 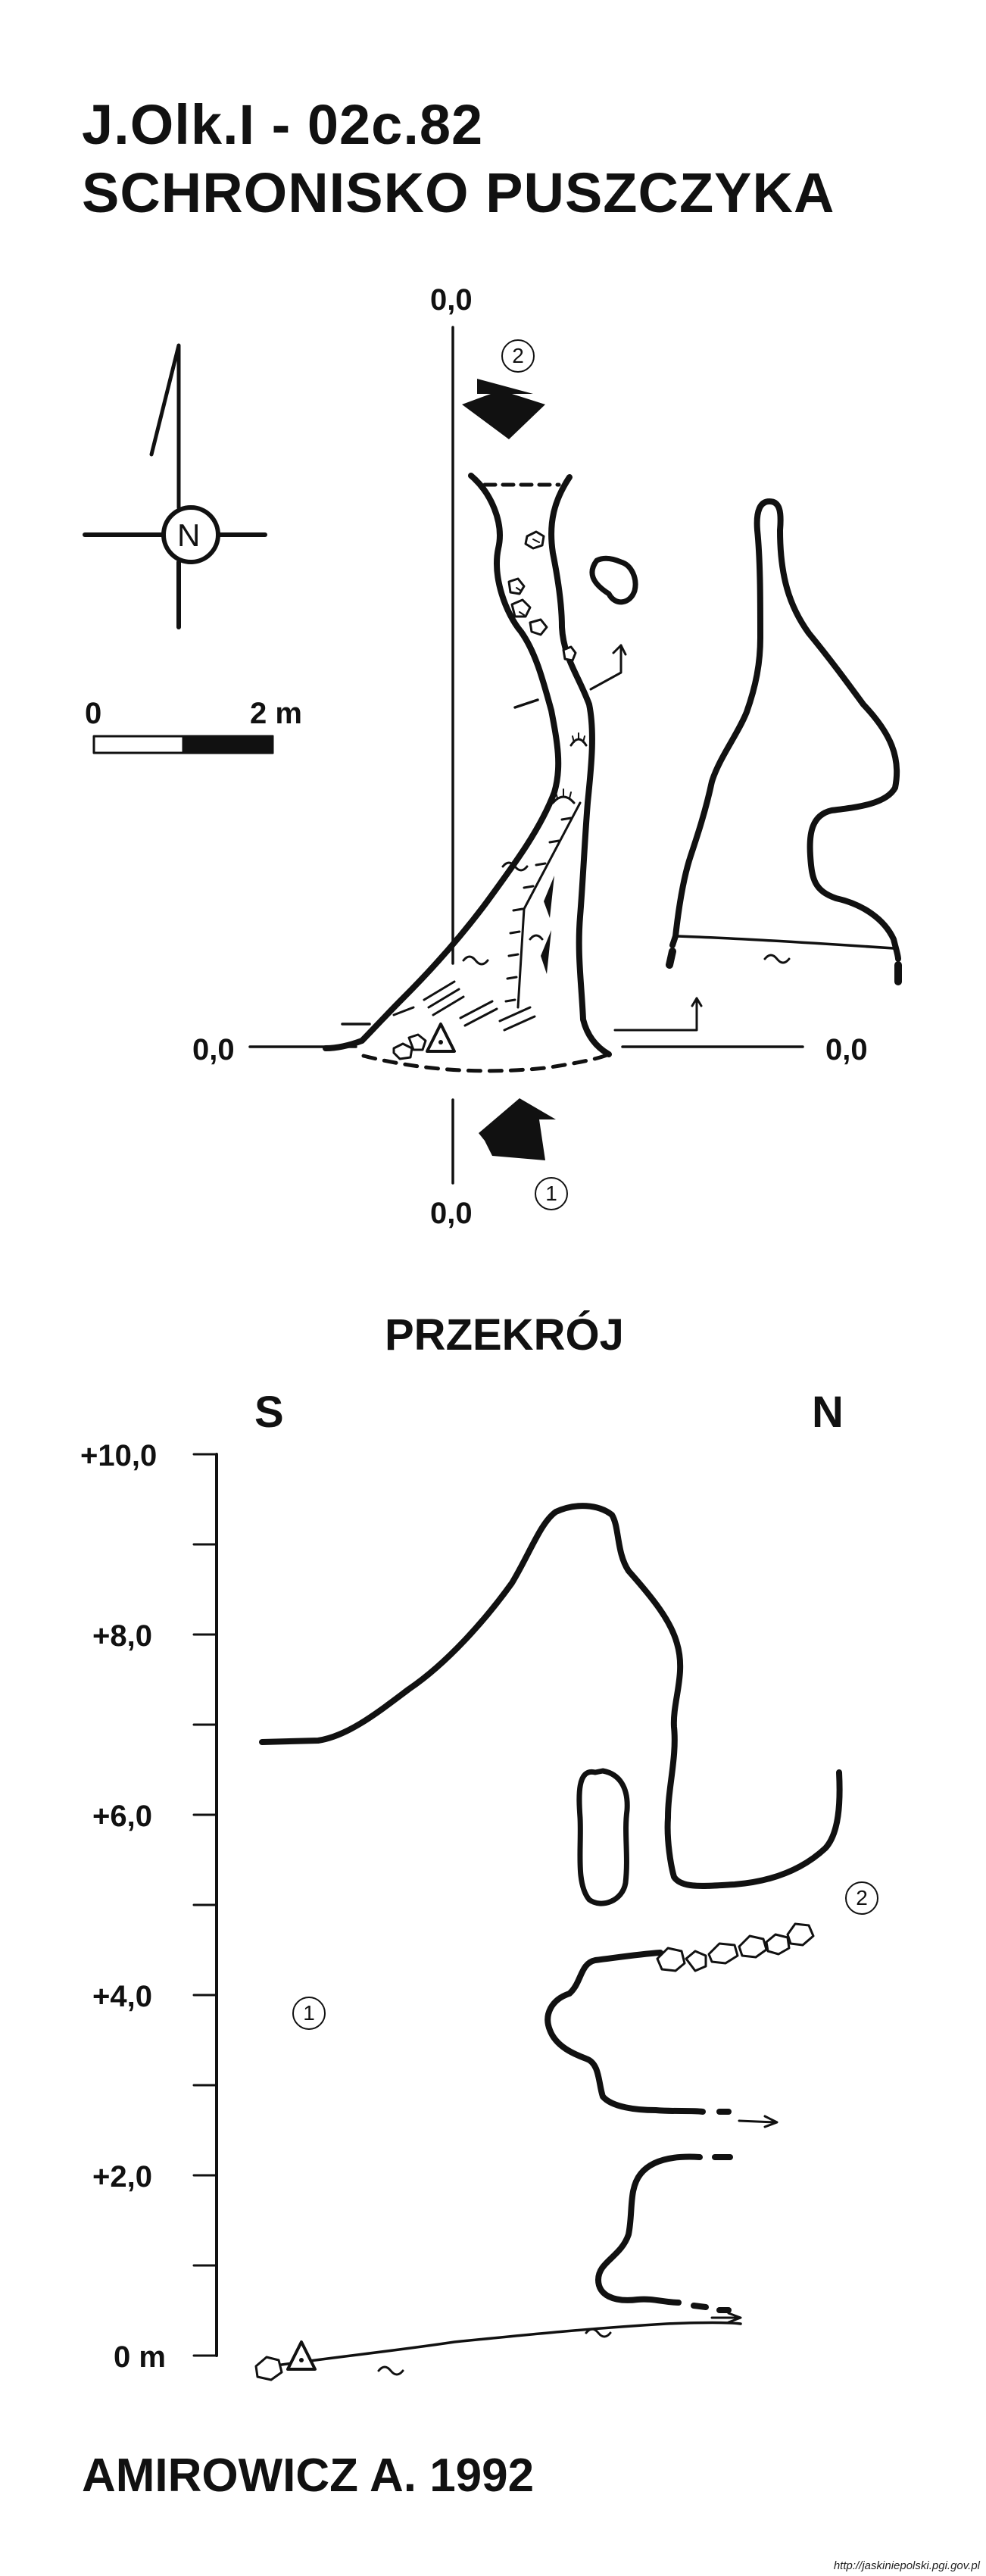 I want to click on section-south-label: S, so click(x=269, y=1413).